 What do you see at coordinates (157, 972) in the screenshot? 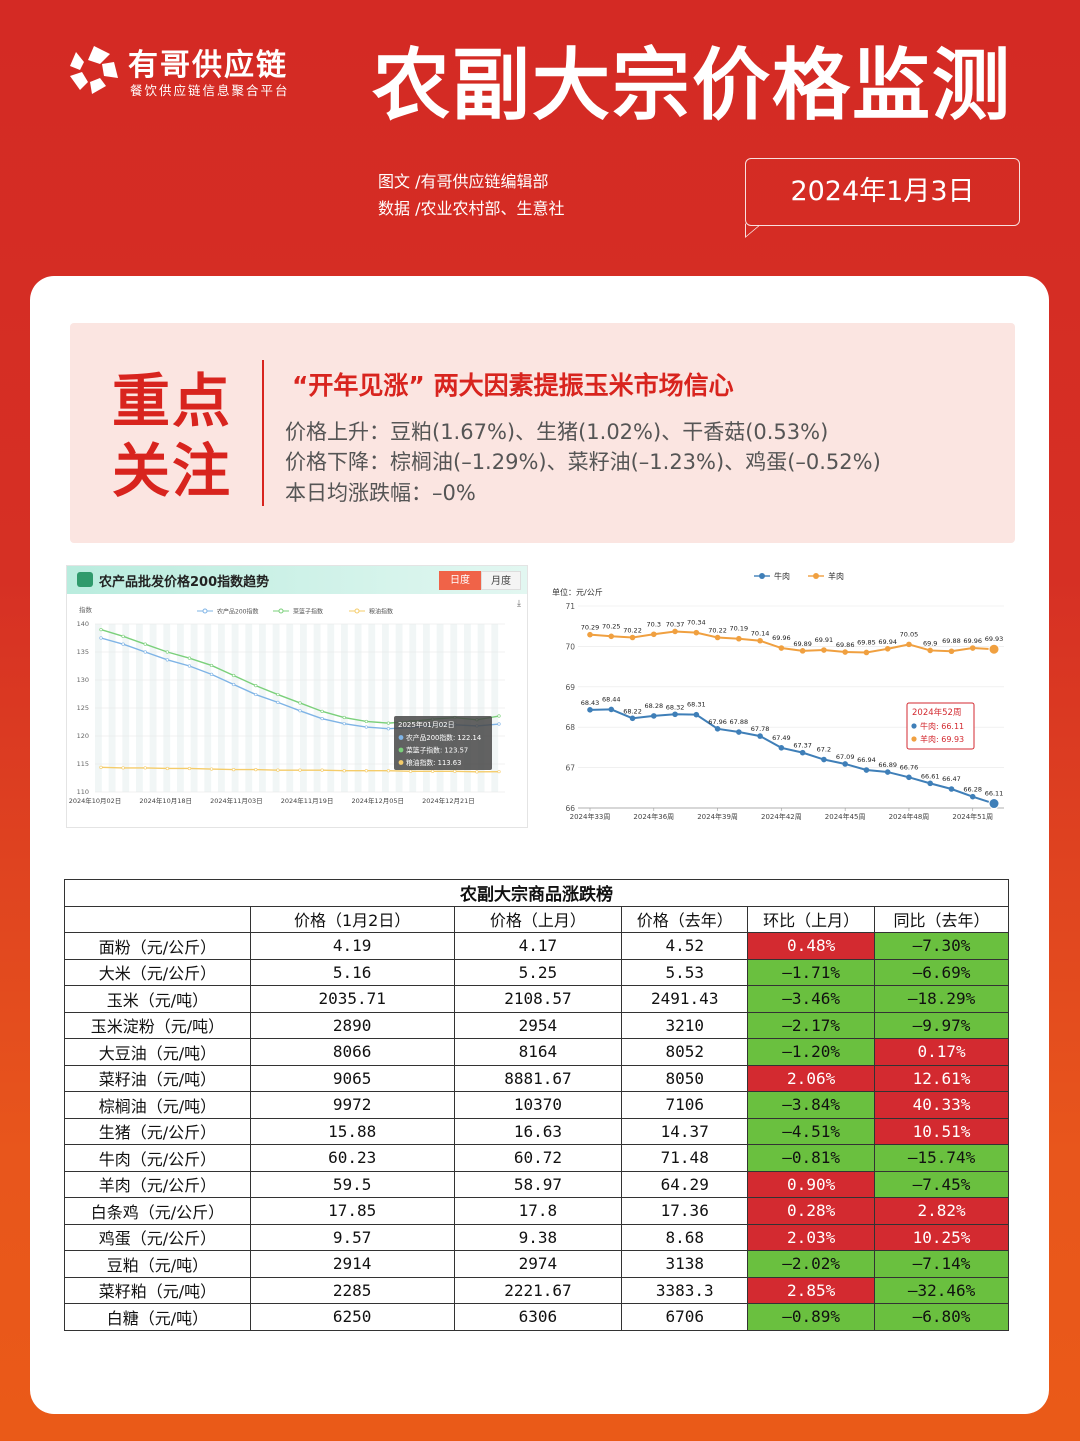
I see `commodity-name: 大米（元/公斤）` at bounding box center [157, 972].